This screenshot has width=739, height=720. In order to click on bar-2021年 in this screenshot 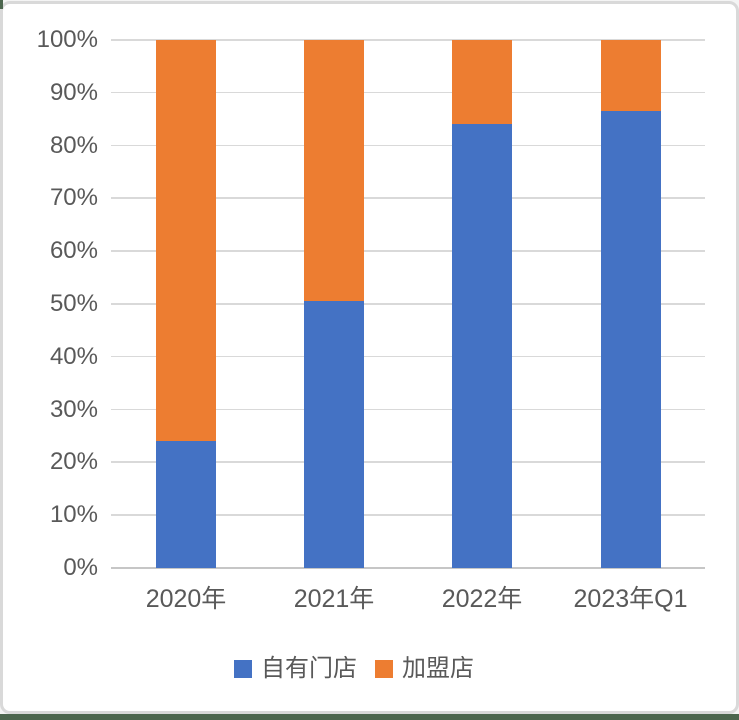, I will do `click(334, 304)`.